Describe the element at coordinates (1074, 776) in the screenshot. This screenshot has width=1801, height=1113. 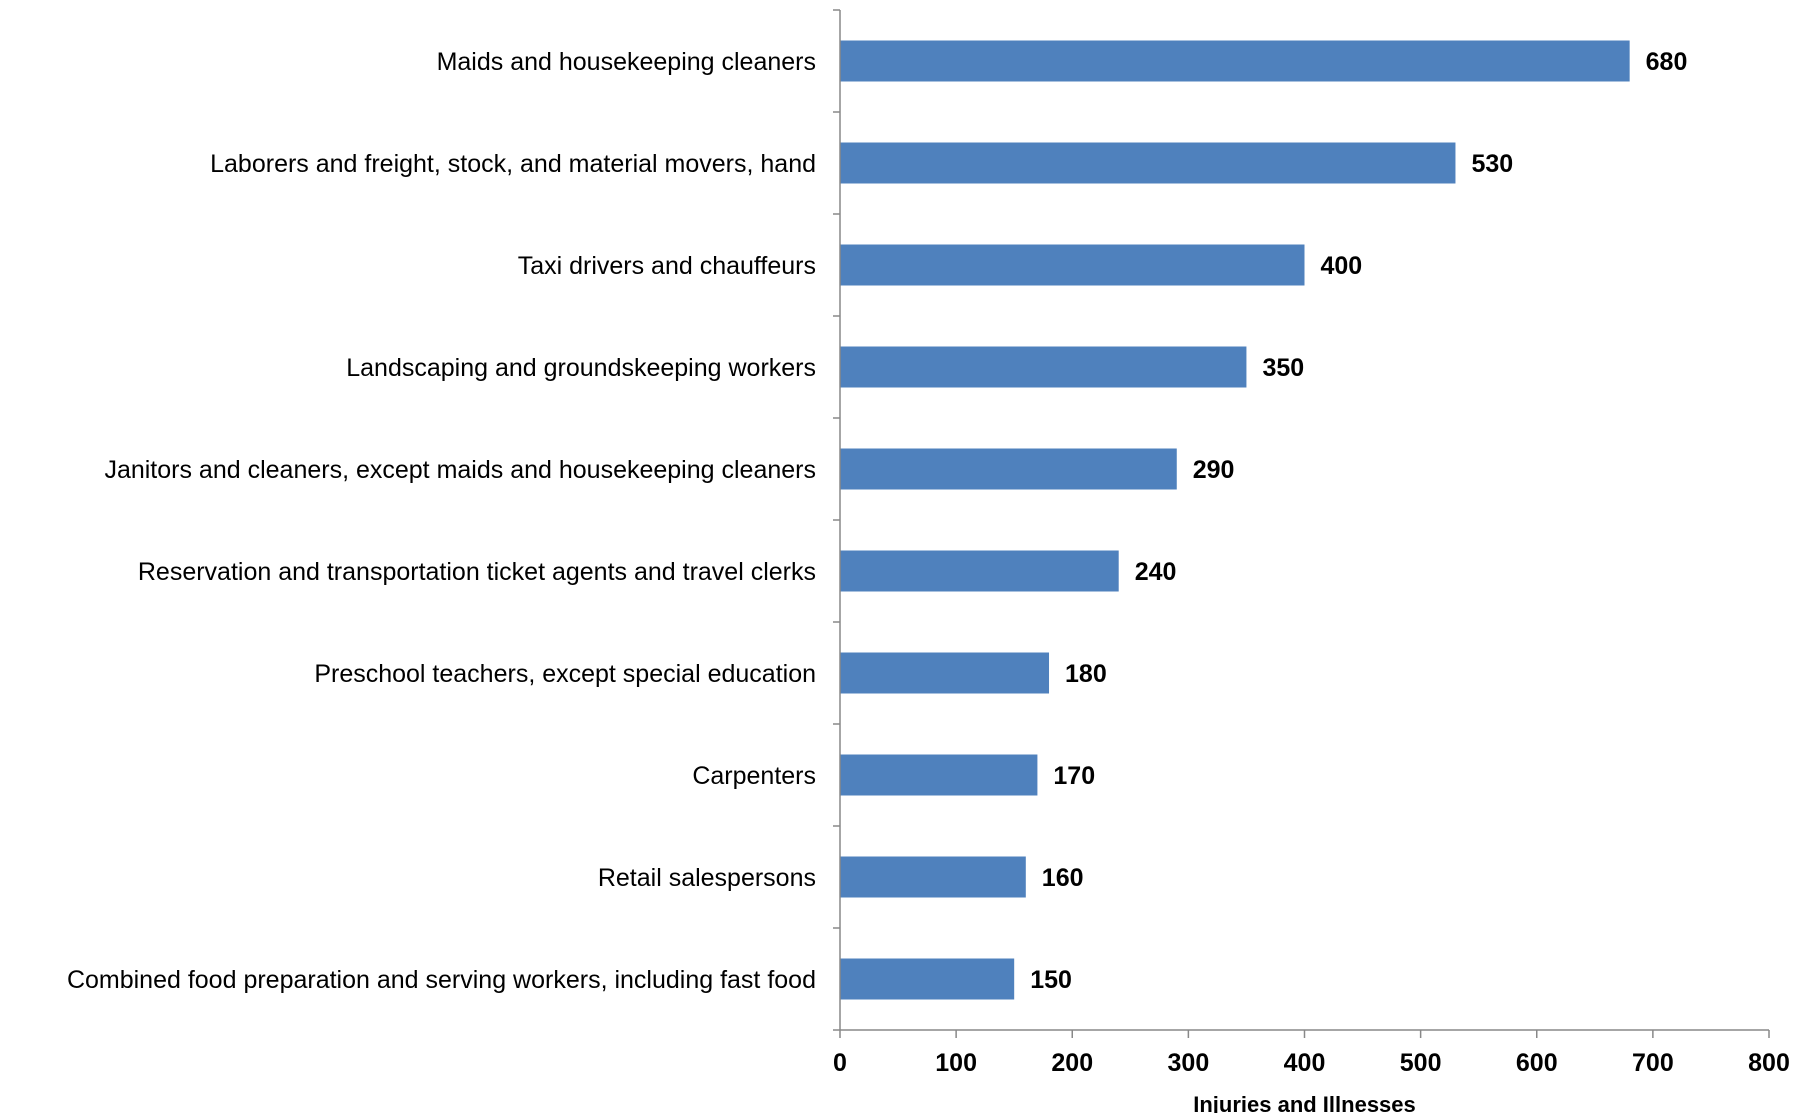
I see `data-label: 170` at that location.